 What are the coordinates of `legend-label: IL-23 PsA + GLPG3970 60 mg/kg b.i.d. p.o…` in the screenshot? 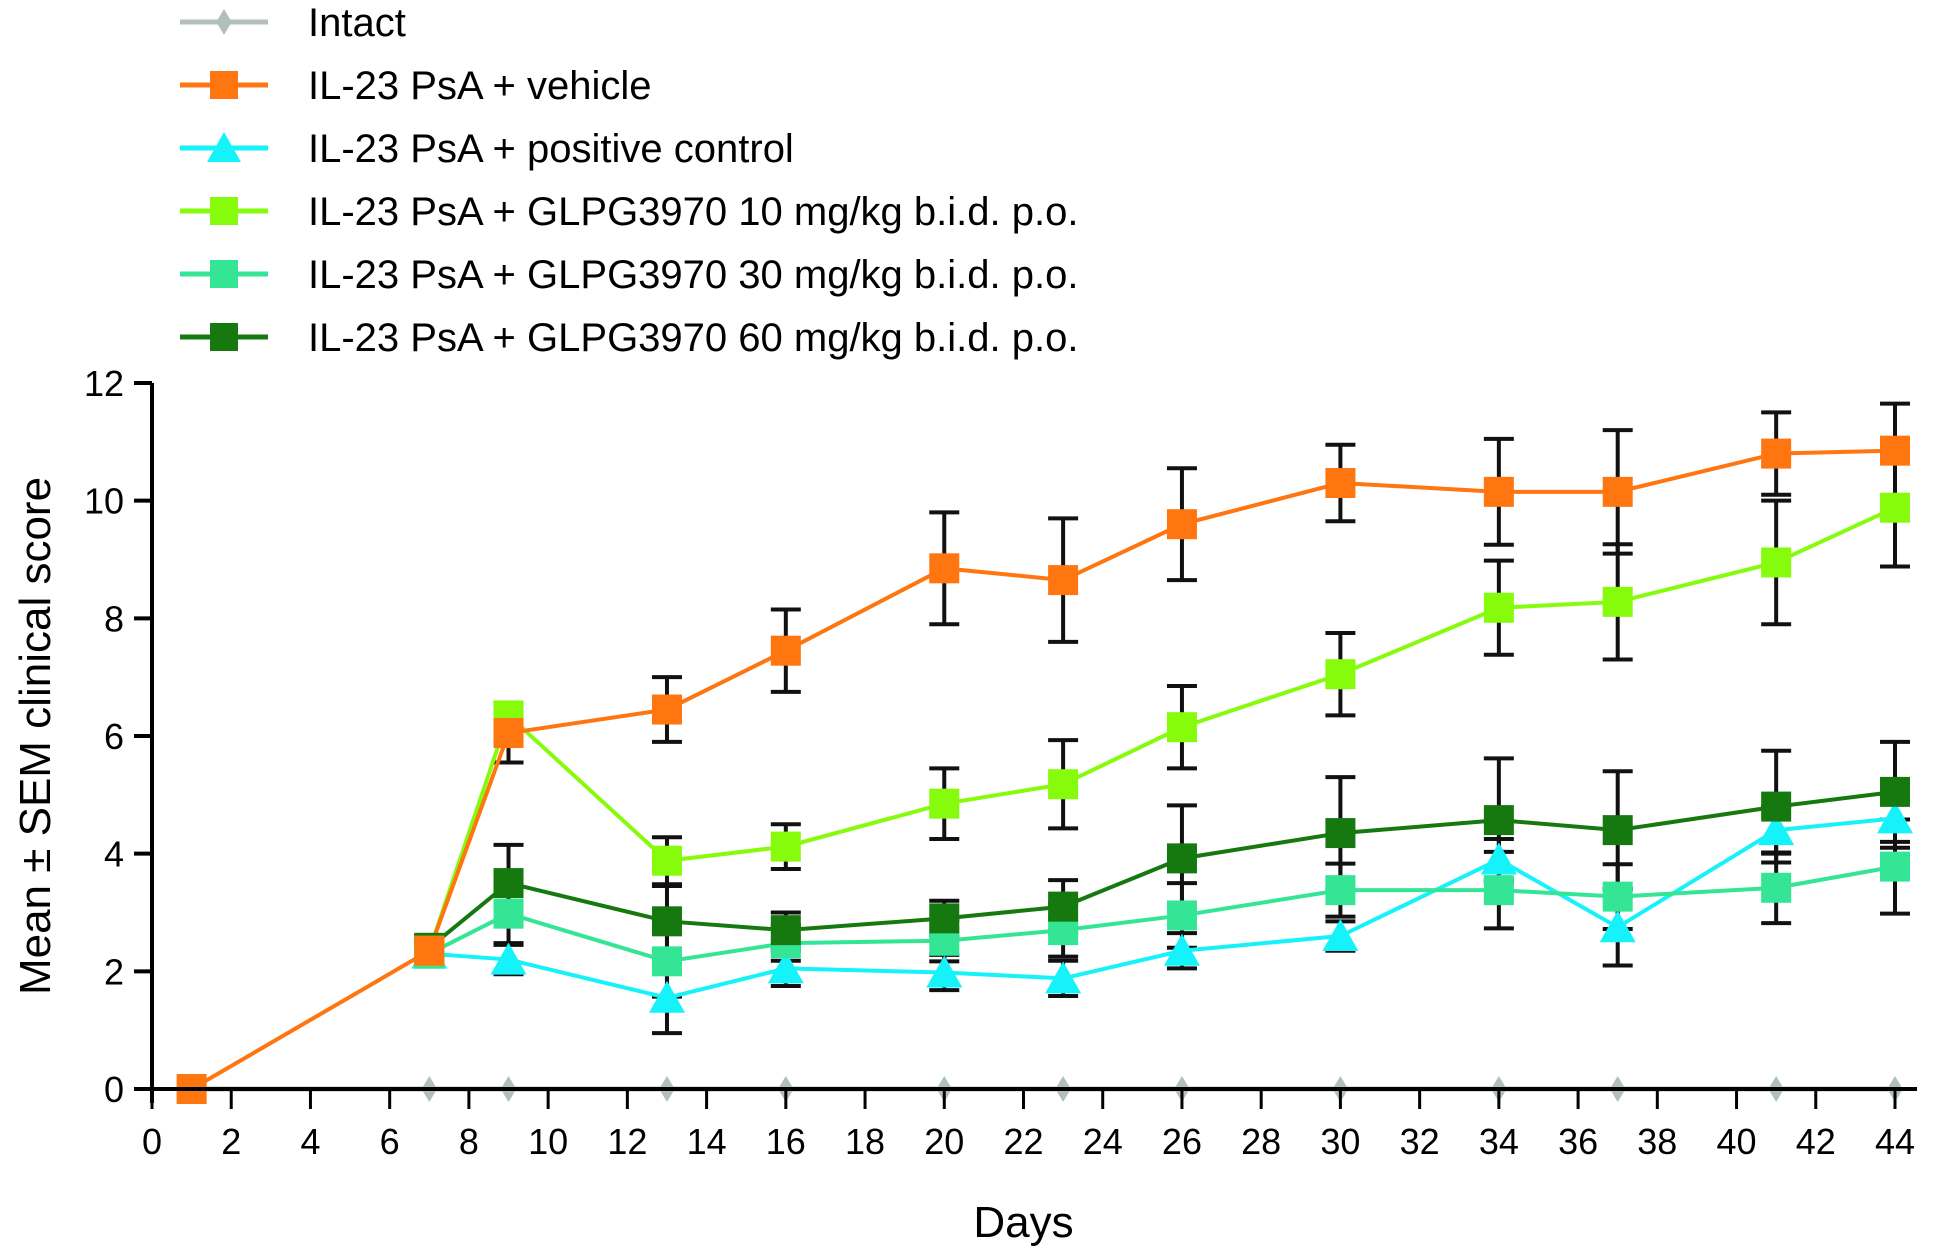 It's located at (693, 338).